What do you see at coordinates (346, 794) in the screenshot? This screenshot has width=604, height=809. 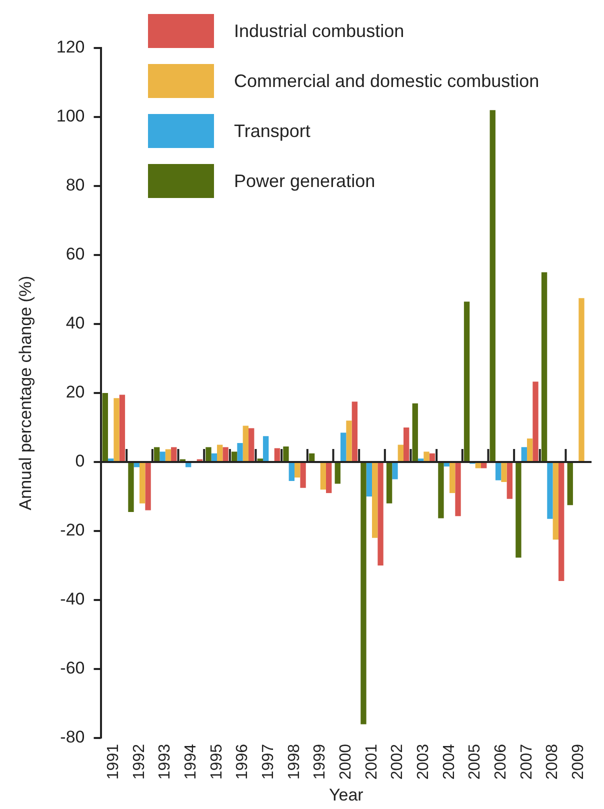 I see `x-axis-title: Year` at bounding box center [346, 794].